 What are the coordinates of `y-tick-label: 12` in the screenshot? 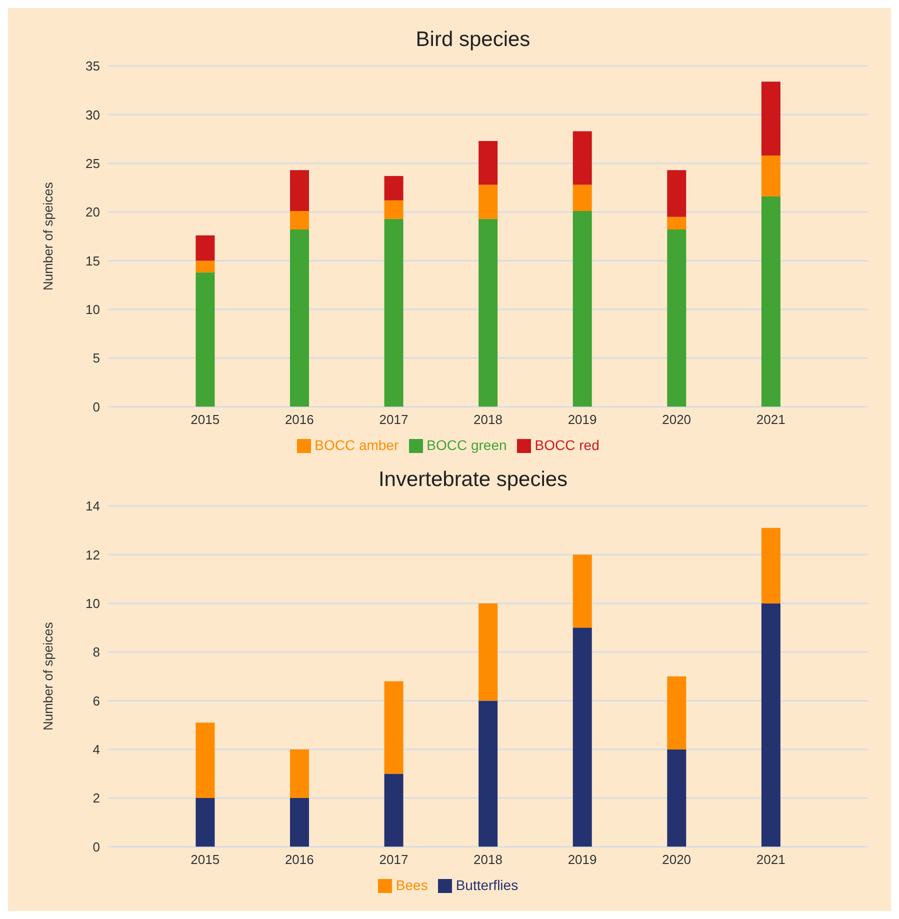 It's located at (93, 554).